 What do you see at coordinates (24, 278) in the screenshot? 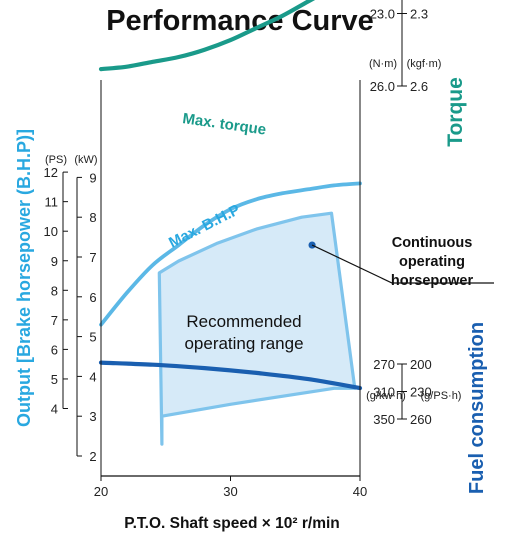
I see `left-axis-label: Output [Brake horsepower (B.H.P)]` at bounding box center [24, 278].